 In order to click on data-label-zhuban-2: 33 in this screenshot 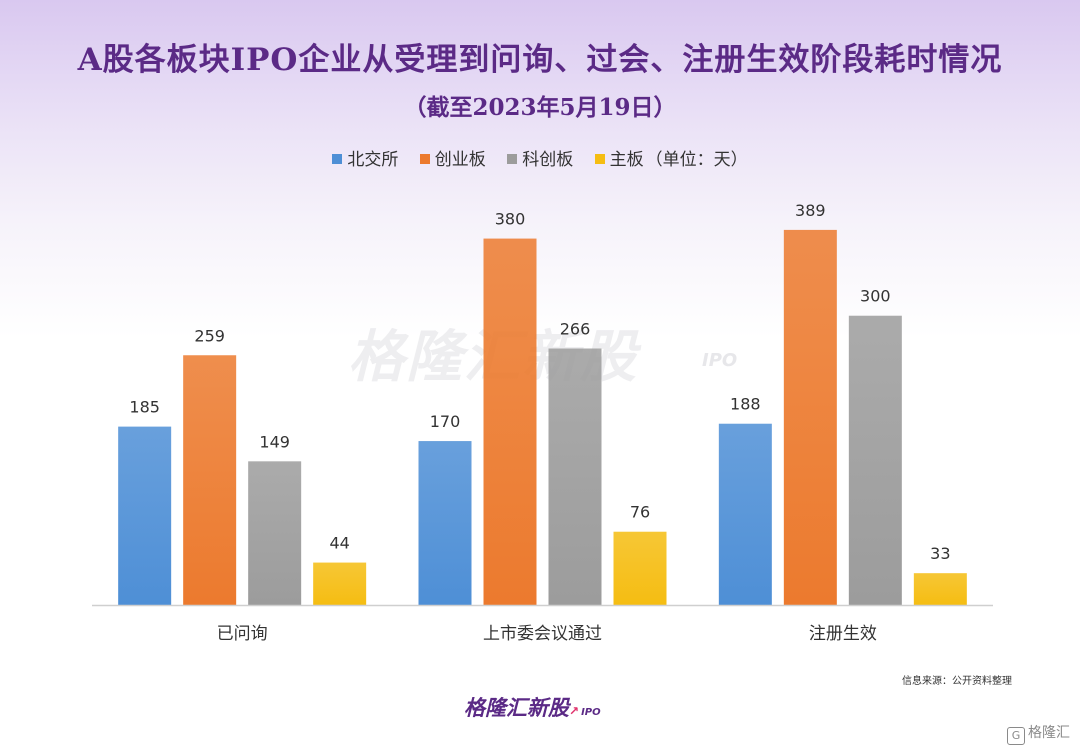, I will do `click(940, 553)`.